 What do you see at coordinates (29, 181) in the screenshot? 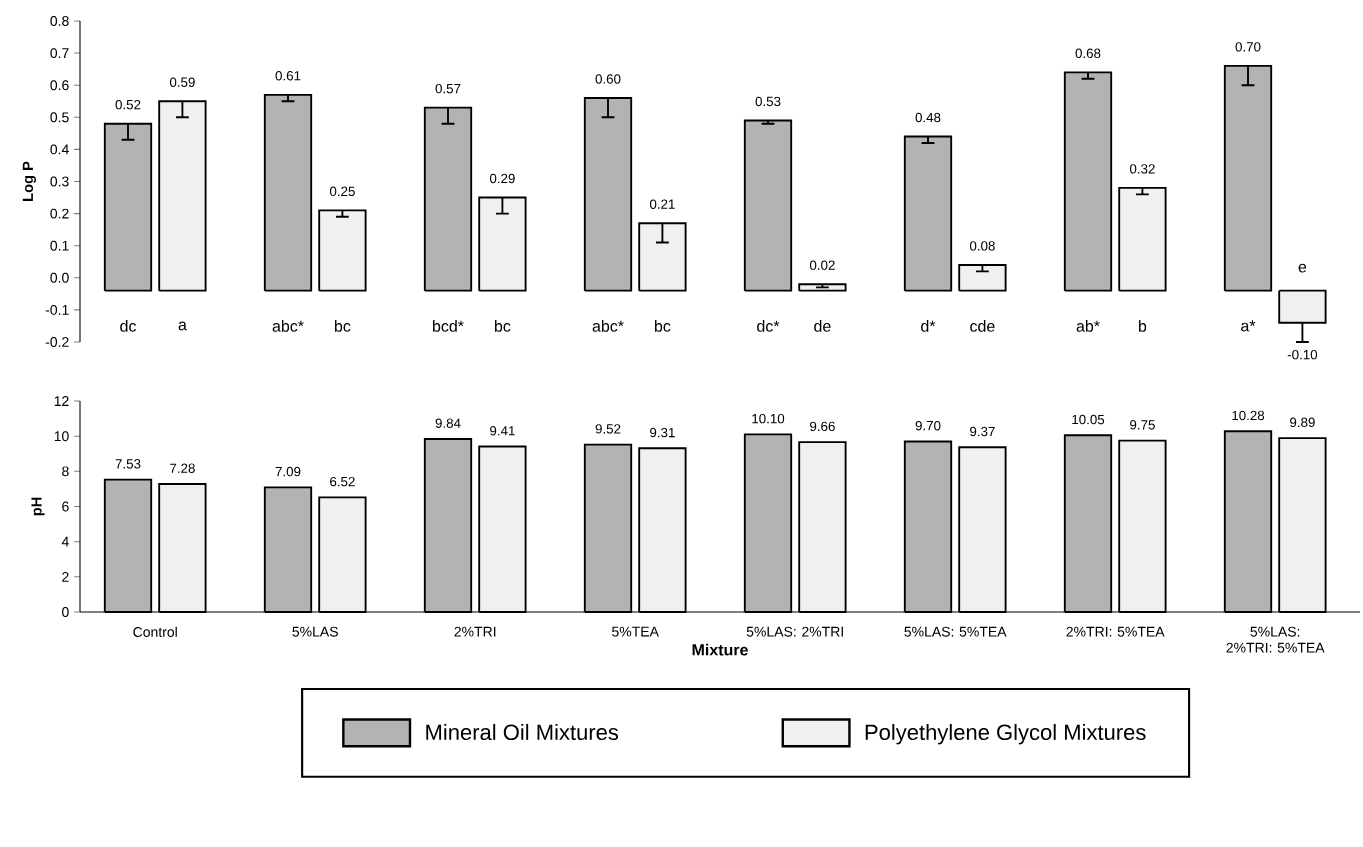
I see `y-axis-title: Log P` at bounding box center [29, 181].